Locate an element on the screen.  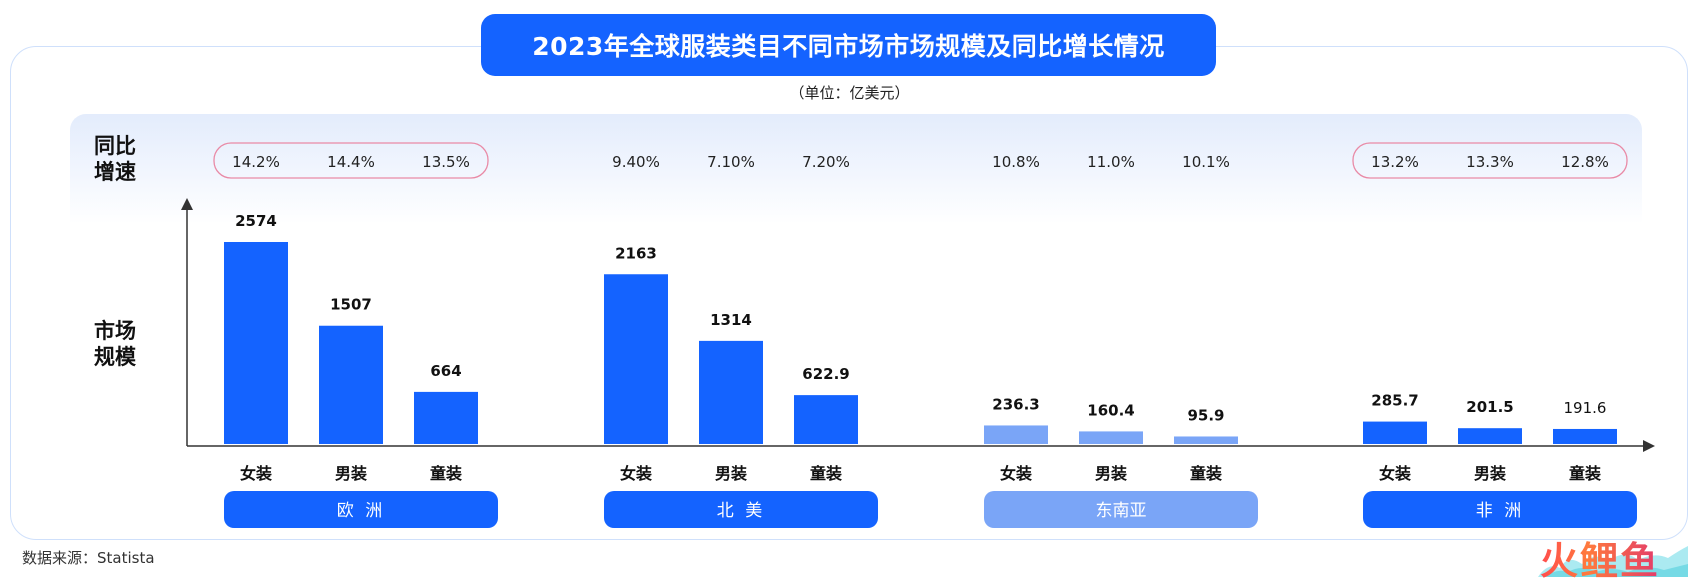
group-1-category-label-1: 女装 is located at coordinates (256, 473).